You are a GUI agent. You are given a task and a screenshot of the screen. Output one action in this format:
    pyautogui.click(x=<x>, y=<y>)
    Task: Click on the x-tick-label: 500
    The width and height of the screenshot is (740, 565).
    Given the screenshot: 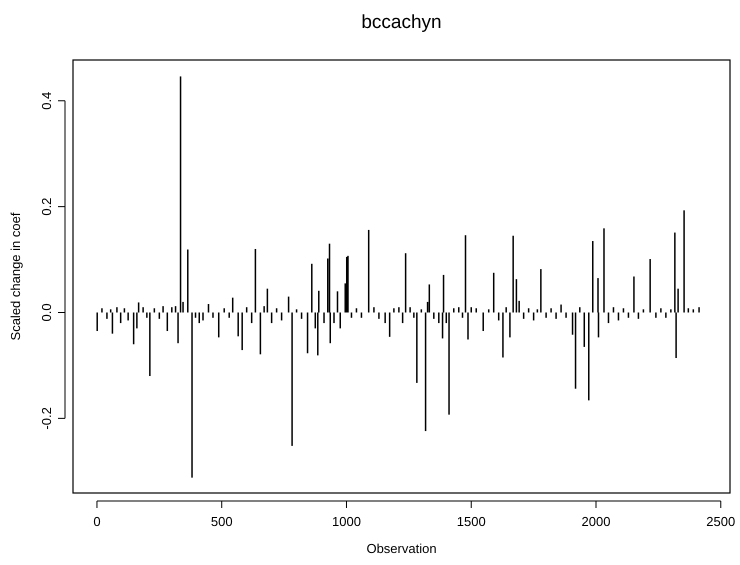 What is the action you would take?
    pyautogui.click(x=221, y=521)
    